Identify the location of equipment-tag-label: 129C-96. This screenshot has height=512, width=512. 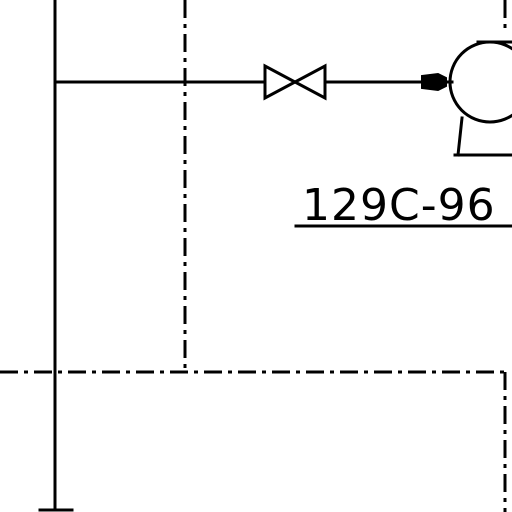
(399, 205).